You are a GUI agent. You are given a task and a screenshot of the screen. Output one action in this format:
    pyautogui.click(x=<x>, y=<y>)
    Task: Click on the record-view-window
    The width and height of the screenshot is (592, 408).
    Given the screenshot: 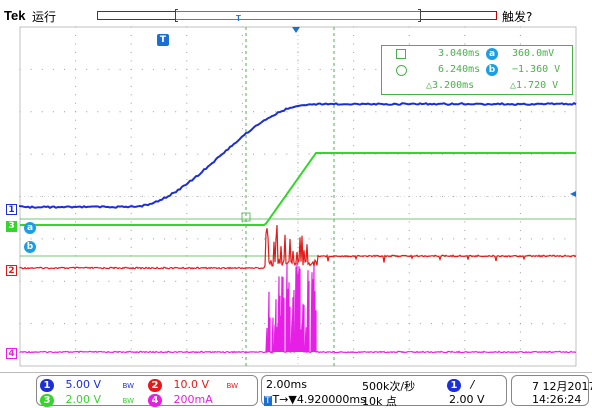 What is the action you would take?
    pyautogui.click(x=298, y=15)
    